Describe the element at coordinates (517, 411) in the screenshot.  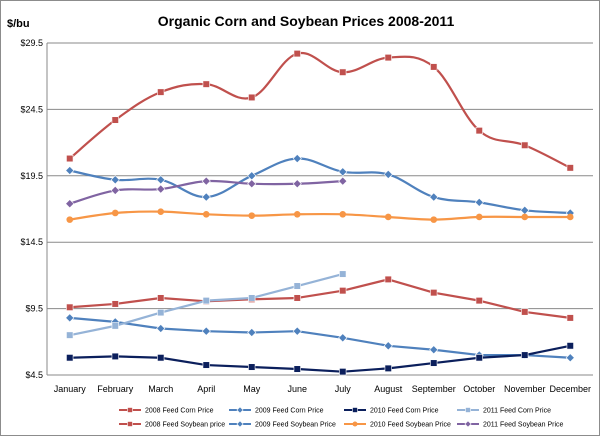
I see `legend-label: 2011 Feed Corn Price` at that location.